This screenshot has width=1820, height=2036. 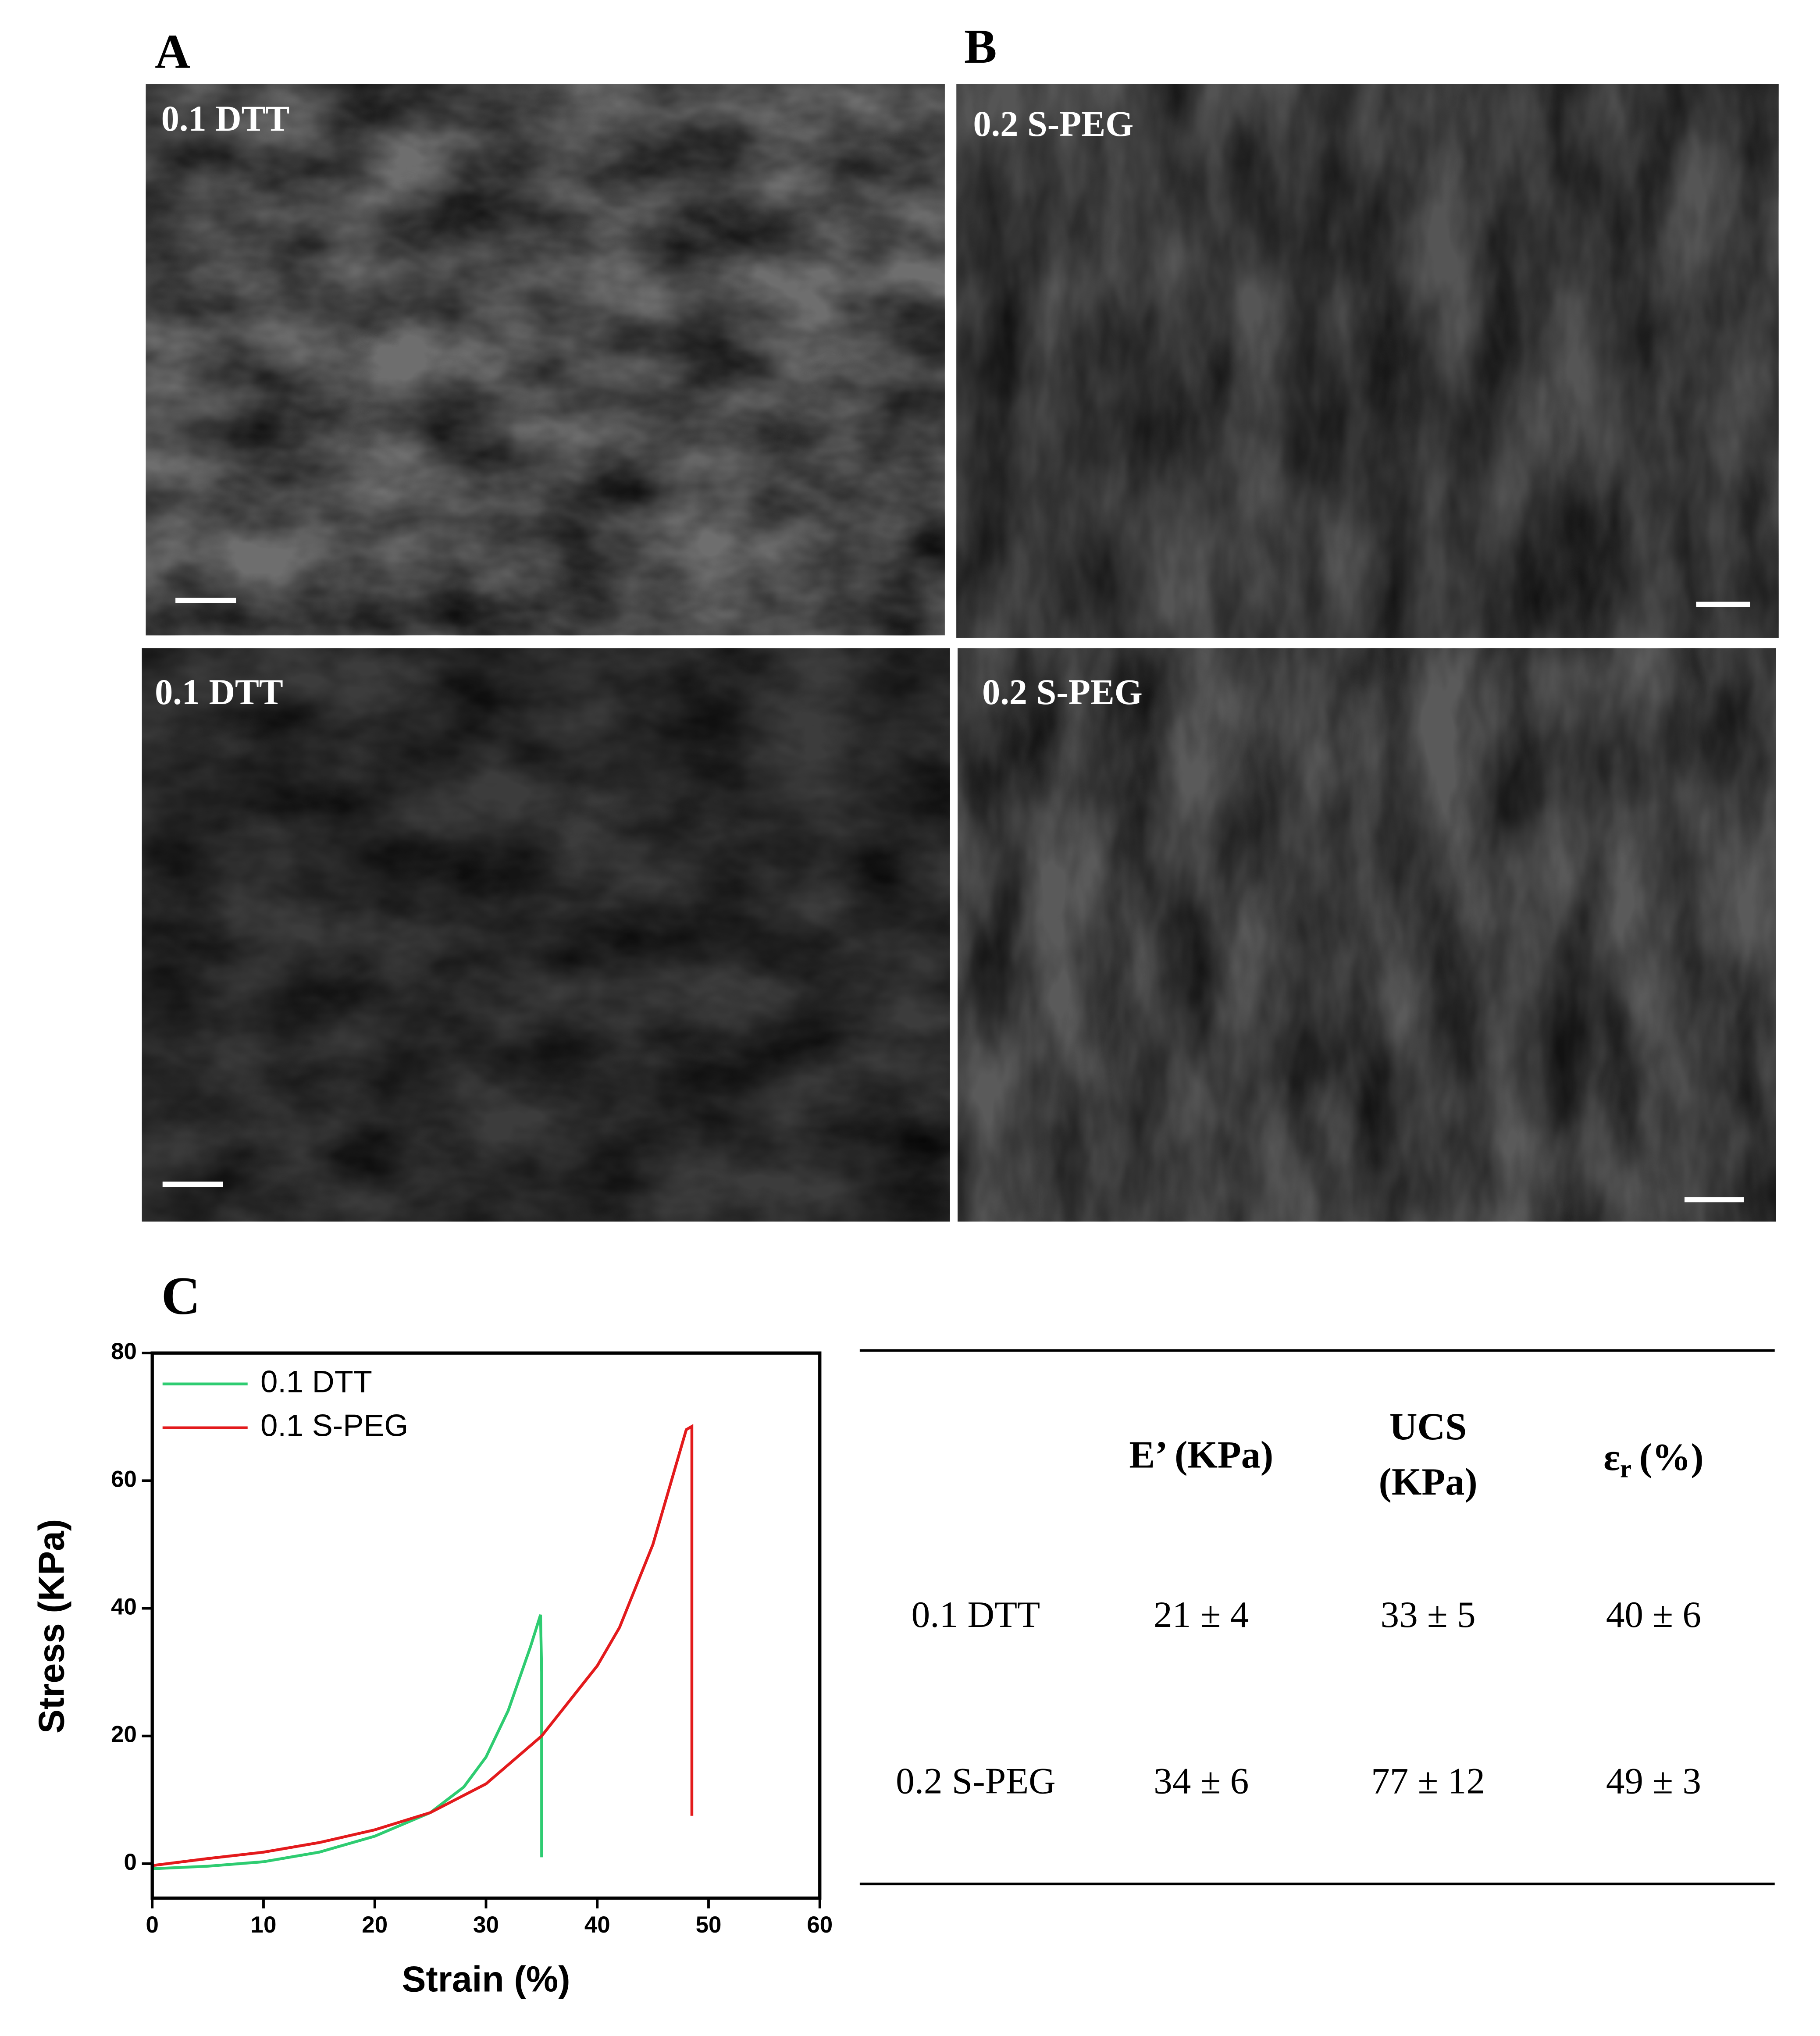 What do you see at coordinates (1653, 1614) in the screenshot?
I see `table-cell: 40 ± 6` at bounding box center [1653, 1614].